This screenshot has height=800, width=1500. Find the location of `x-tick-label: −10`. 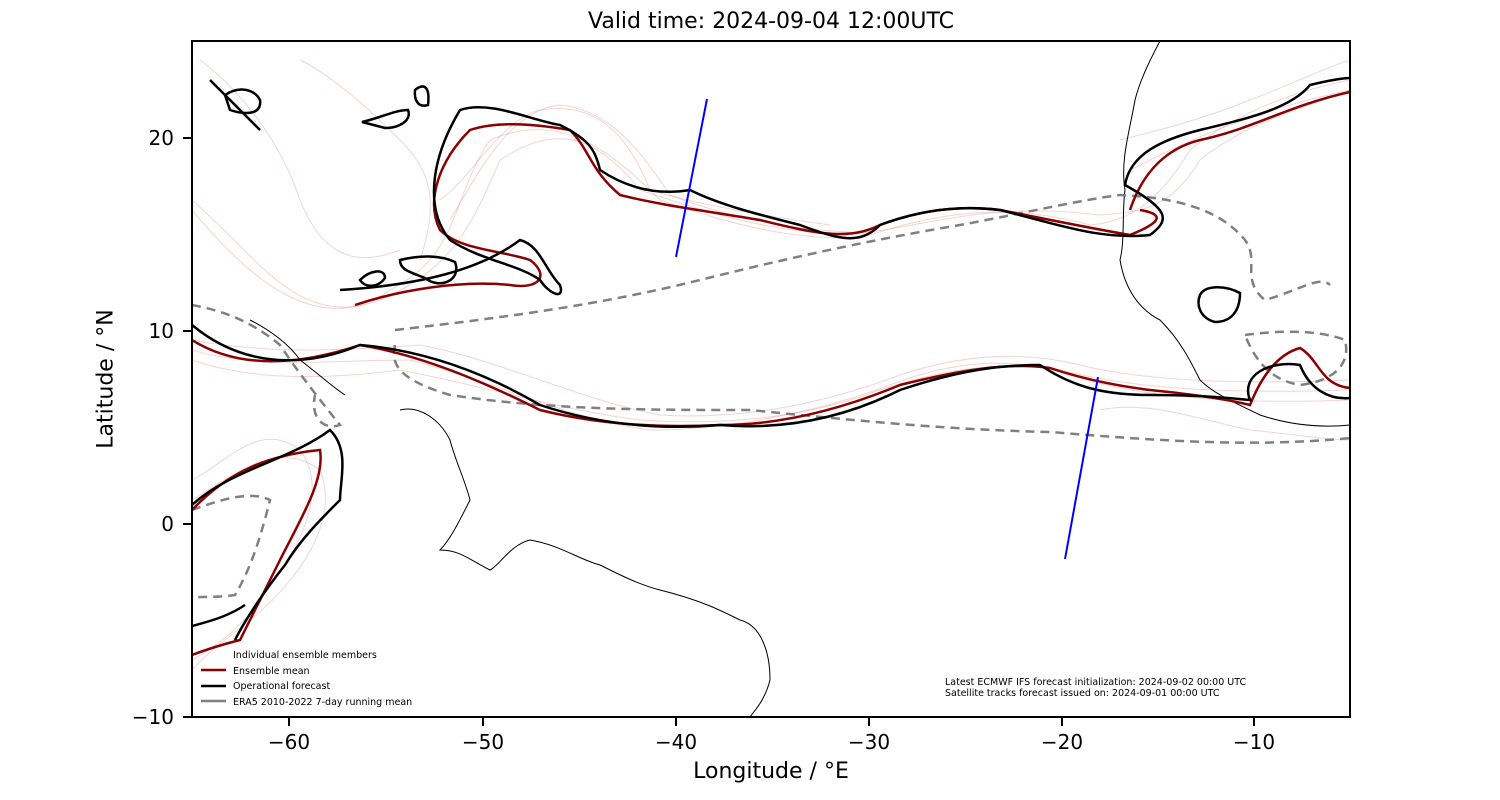

x-tick-label: −10 is located at coordinates (1254, 742).